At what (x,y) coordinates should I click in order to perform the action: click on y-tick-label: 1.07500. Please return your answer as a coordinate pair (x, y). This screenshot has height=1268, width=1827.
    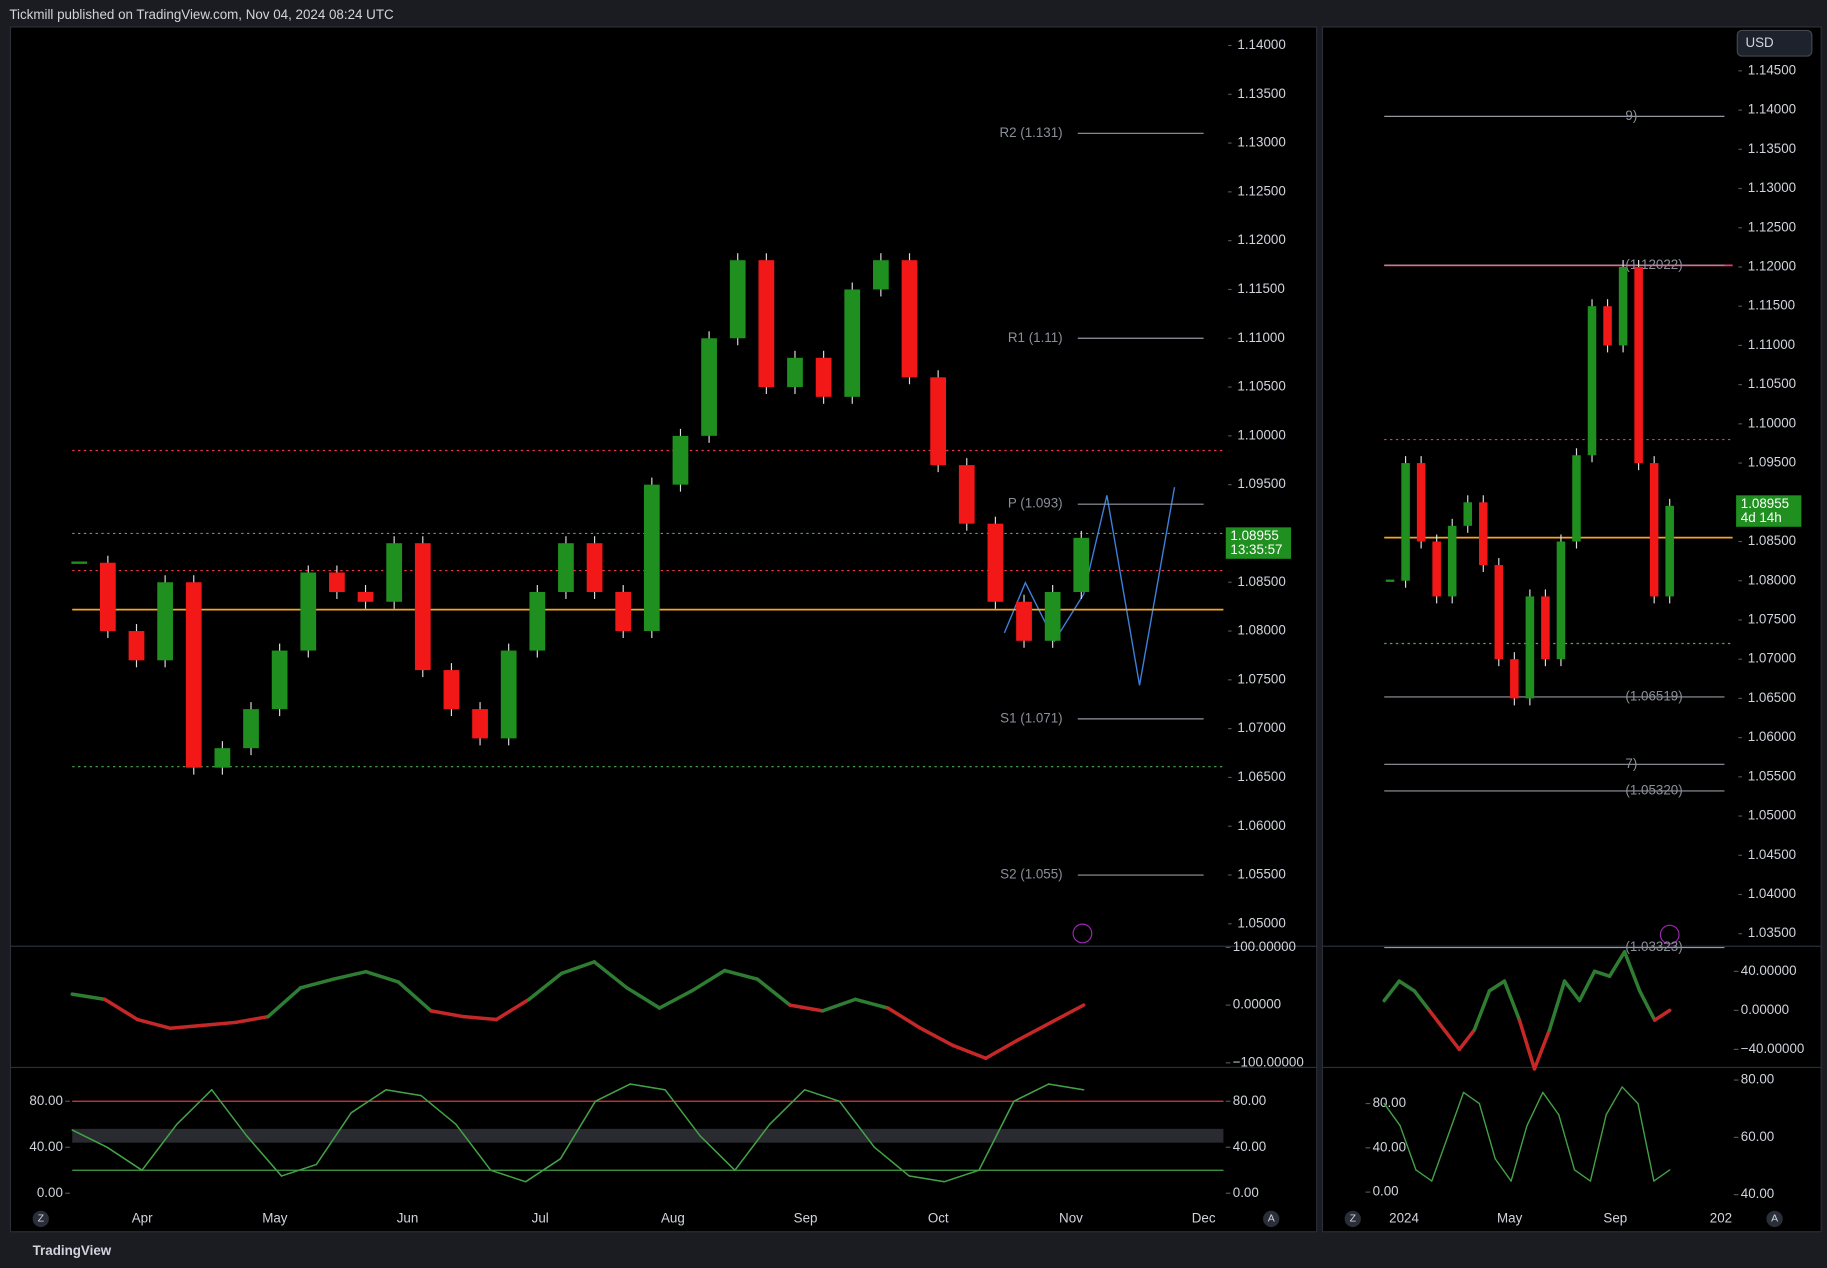
    Looking at the image, I should click on (1261, 678).